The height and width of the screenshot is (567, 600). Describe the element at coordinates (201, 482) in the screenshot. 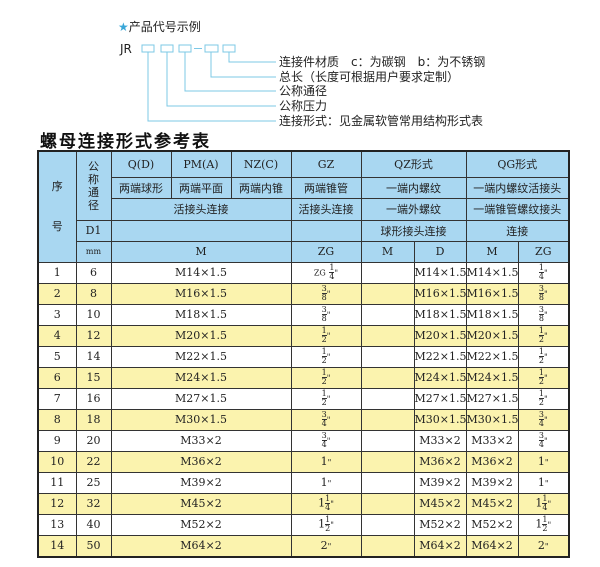

I see `cell-m: M39×2` at that location.